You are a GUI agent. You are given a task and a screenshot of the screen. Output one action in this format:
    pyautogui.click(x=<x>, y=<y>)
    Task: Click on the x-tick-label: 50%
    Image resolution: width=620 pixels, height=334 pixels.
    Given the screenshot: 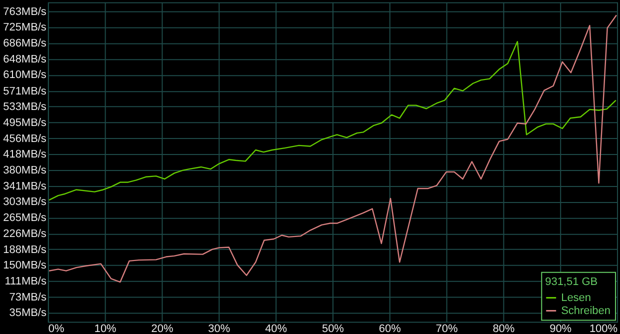 What is the action you would take?
    pyautogui.click(x=333, y=328)
    